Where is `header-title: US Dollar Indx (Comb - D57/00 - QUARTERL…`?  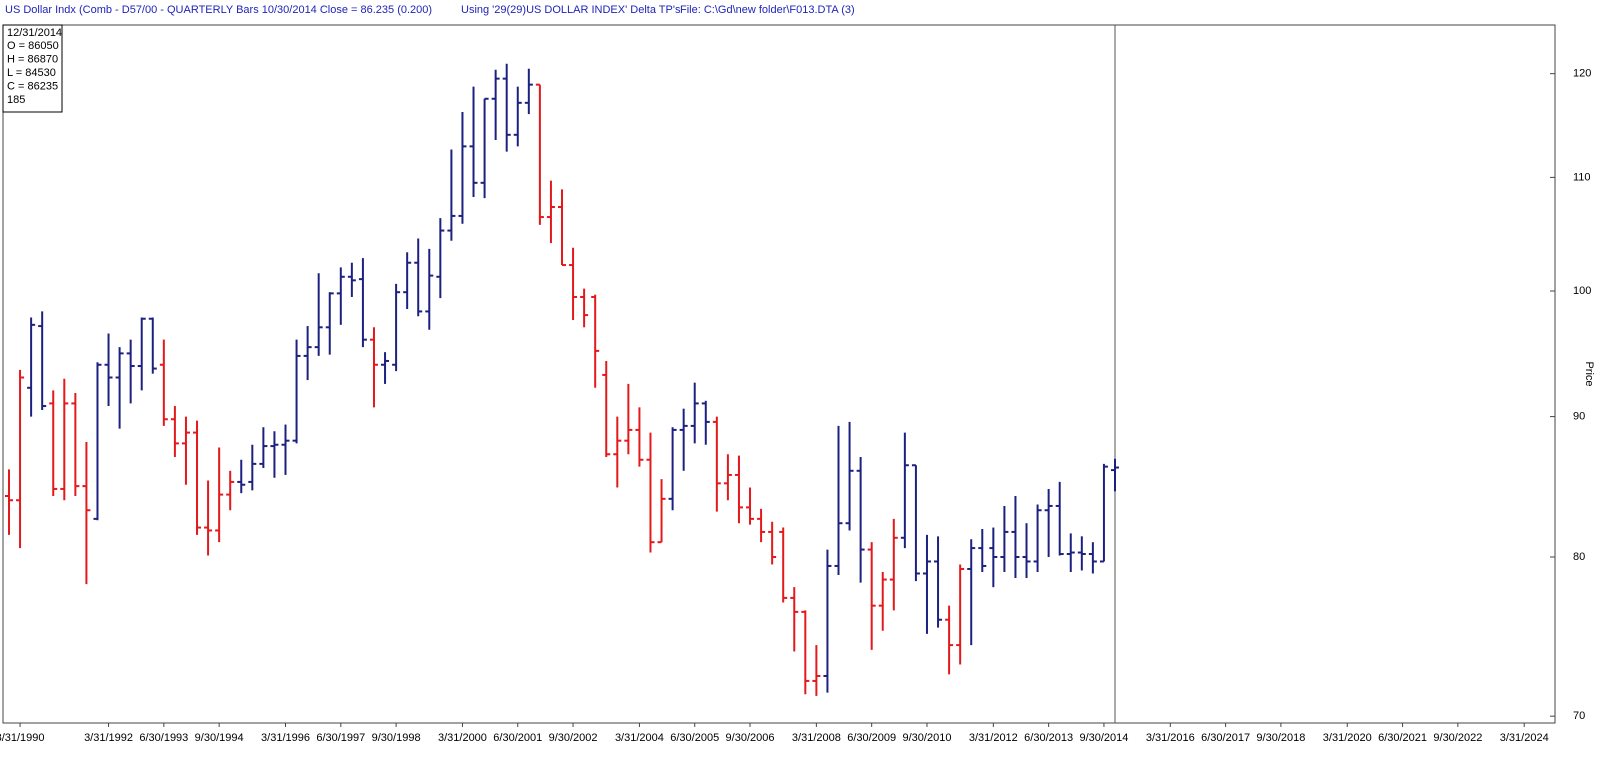 header-title: US Dollar Indx (Comb - D57/00 - QUARTERL… is located at coordinates (218, 10).